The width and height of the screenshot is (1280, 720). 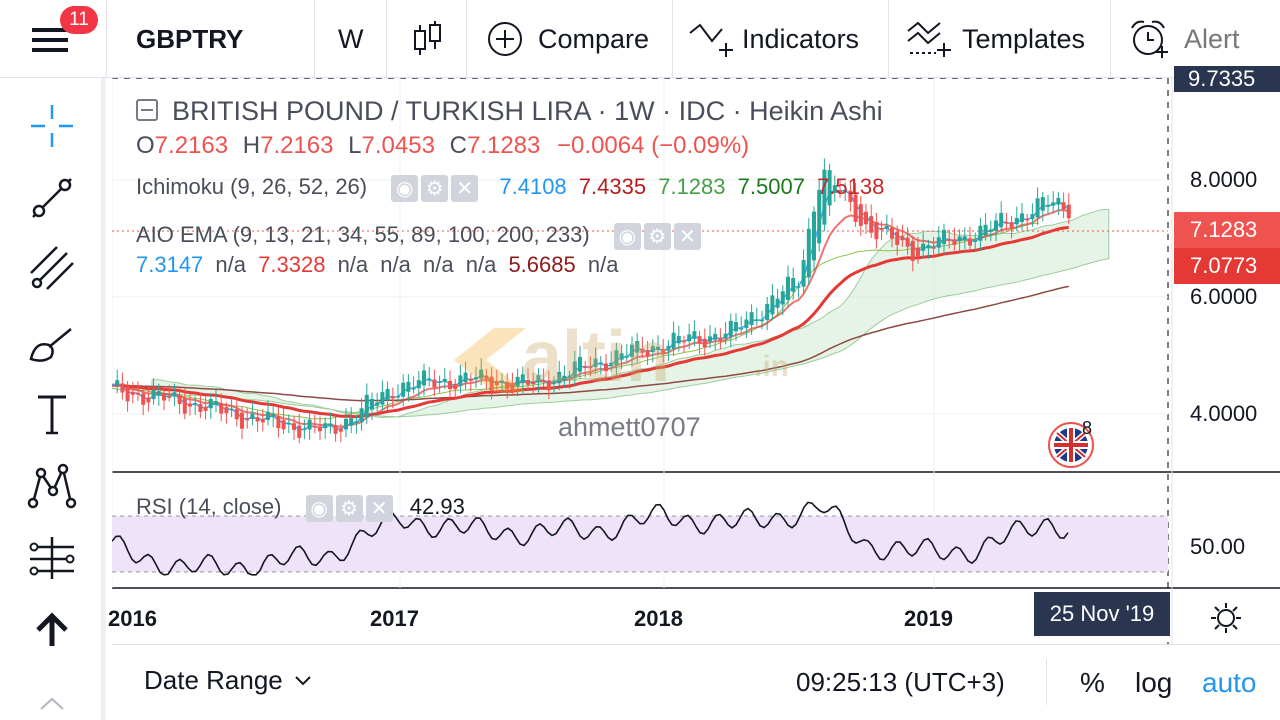 I want to click on collapse-toolbar-button, so click(x=52, y=703).